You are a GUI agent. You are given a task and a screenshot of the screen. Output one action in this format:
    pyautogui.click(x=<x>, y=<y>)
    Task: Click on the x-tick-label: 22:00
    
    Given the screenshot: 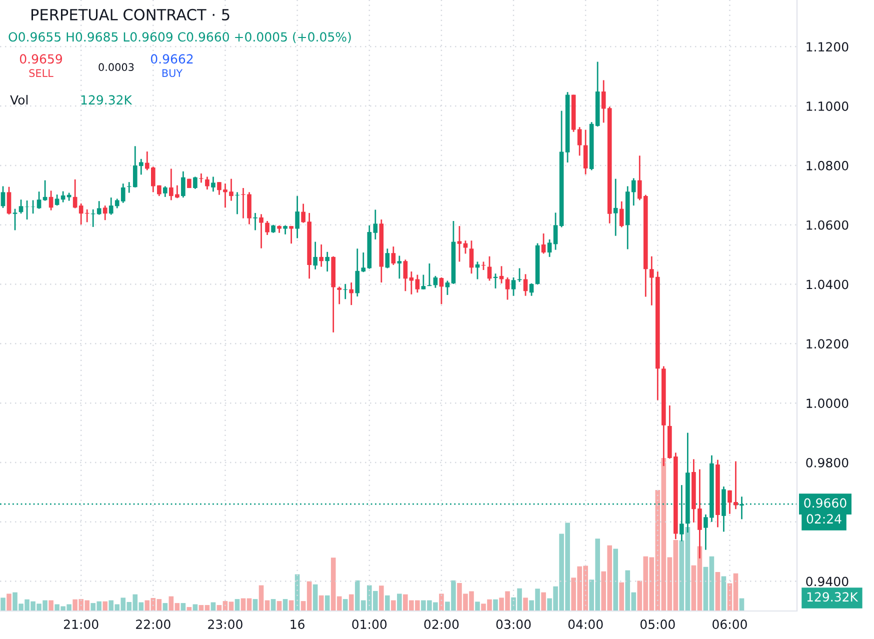 What is the action you would take?
    pyautogui.click(x=153, y=625)
    